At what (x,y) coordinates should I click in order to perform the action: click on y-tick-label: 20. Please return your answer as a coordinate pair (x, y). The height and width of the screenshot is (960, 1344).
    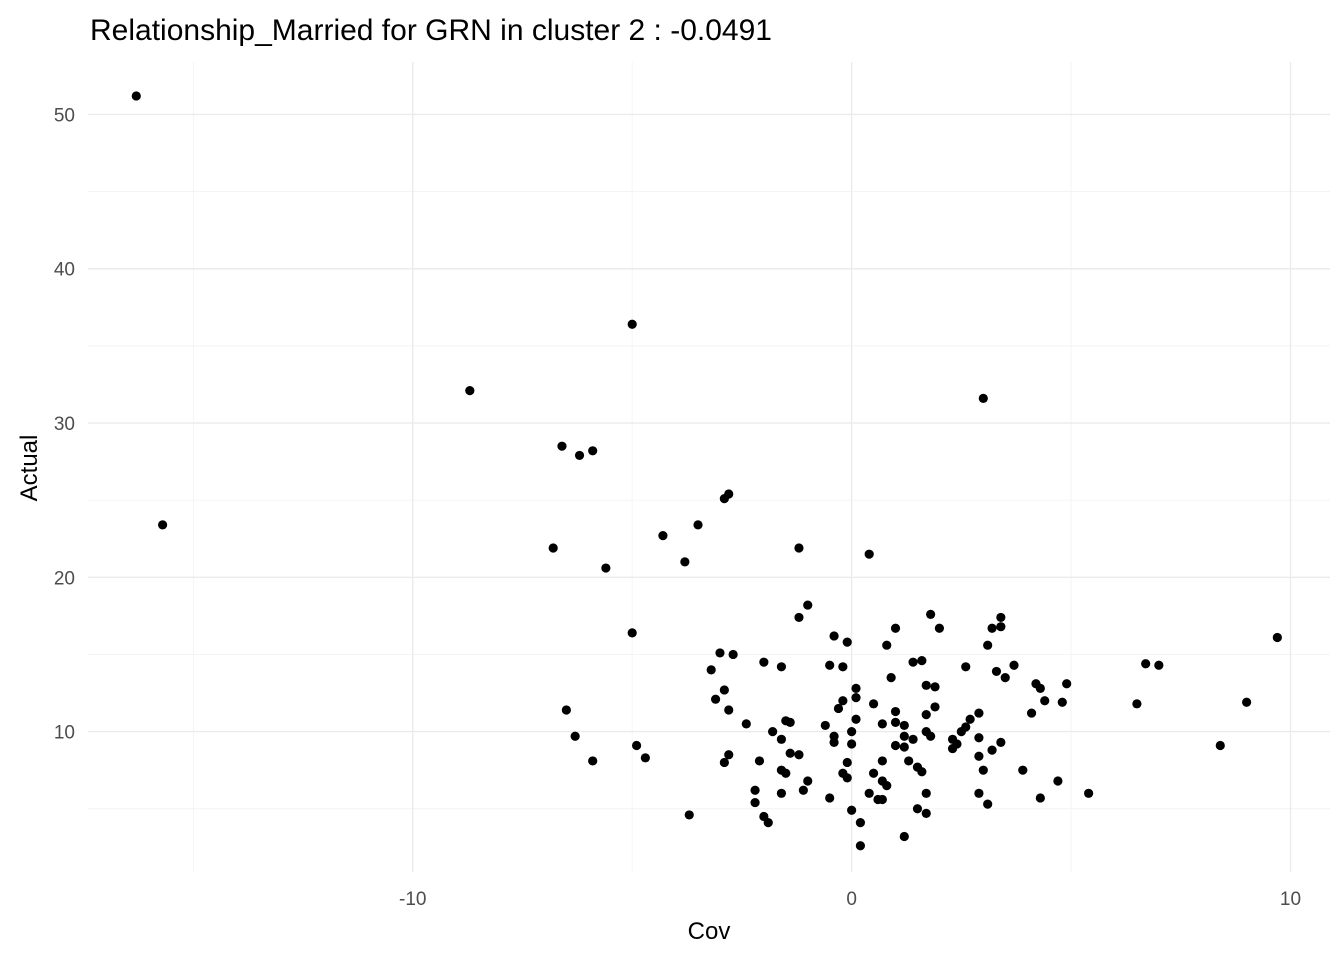
    Looking at the image, I should click on (64, 578).